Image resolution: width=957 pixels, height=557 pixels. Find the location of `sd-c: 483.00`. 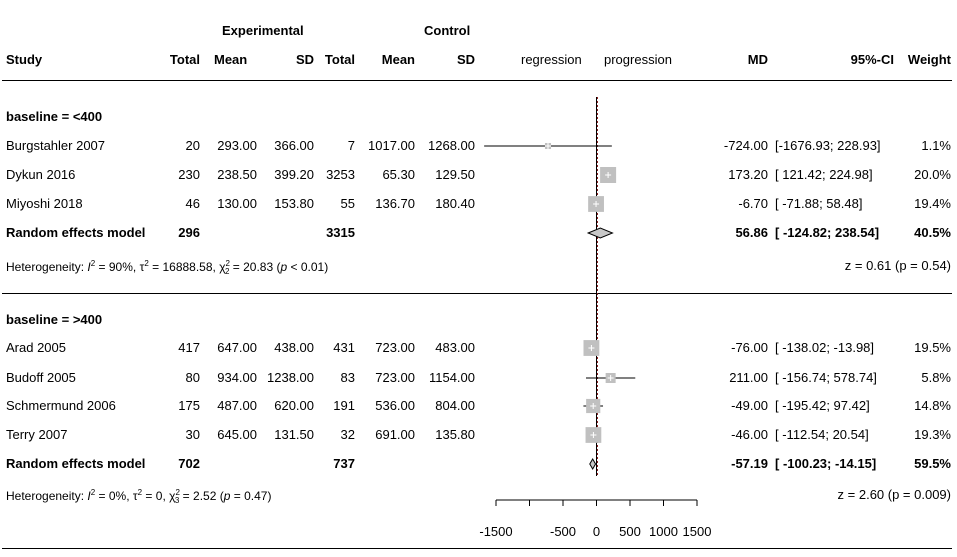

sd-c: 483.00 is located at coordinates (455, 347).